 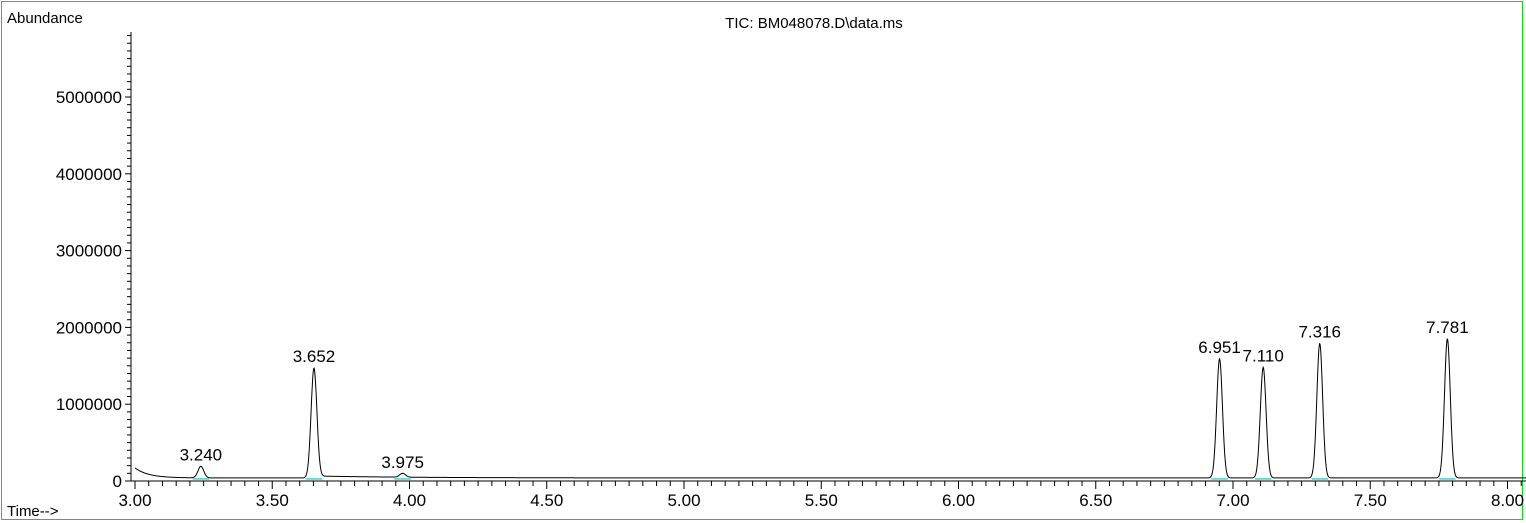 I want to click on x-tick-label: 3.00, so click(x=134, y=500).